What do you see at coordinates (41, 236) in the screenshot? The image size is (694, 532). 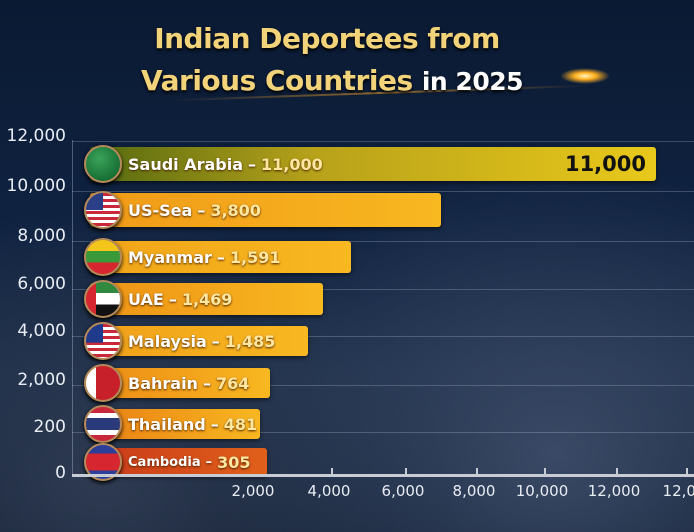 I see `y-tick-label: 8,000` at bounding box center [41, 236].